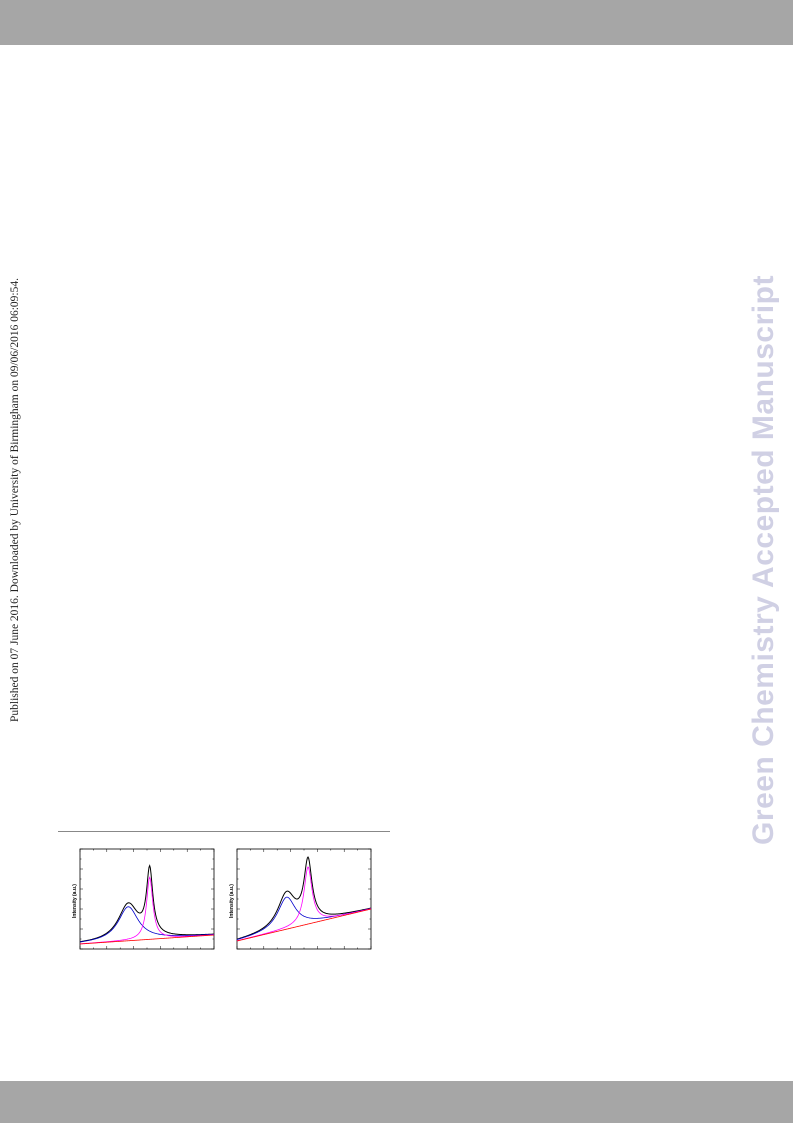 The width and height of the screenshot is (793, 1123). Describe the element at coordinates (396, 22) in the screenshot. I see `header-bar` at that location.